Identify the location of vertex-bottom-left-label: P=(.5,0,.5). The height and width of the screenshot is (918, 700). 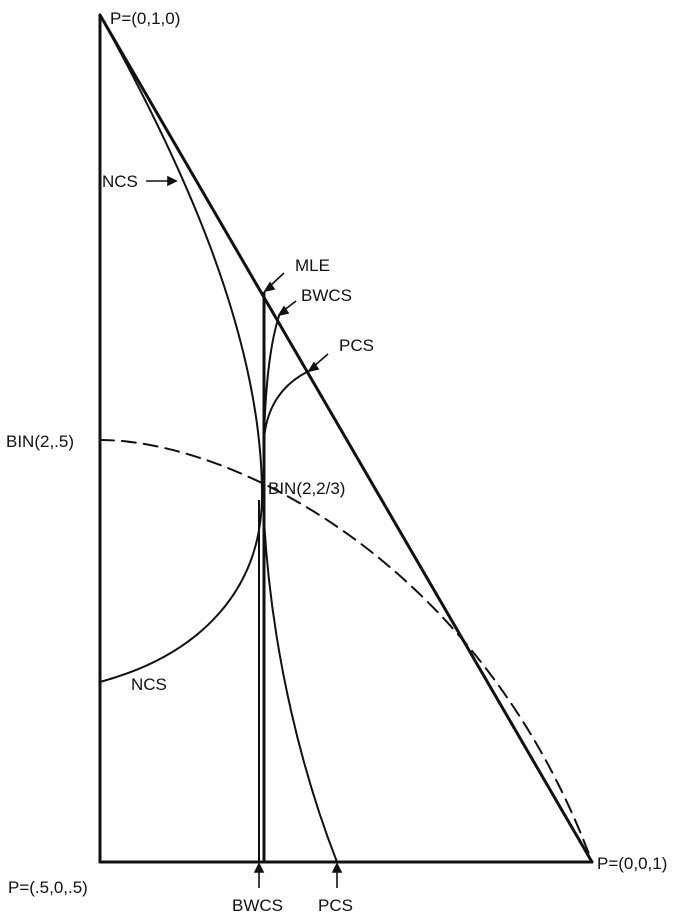
(48, 887).